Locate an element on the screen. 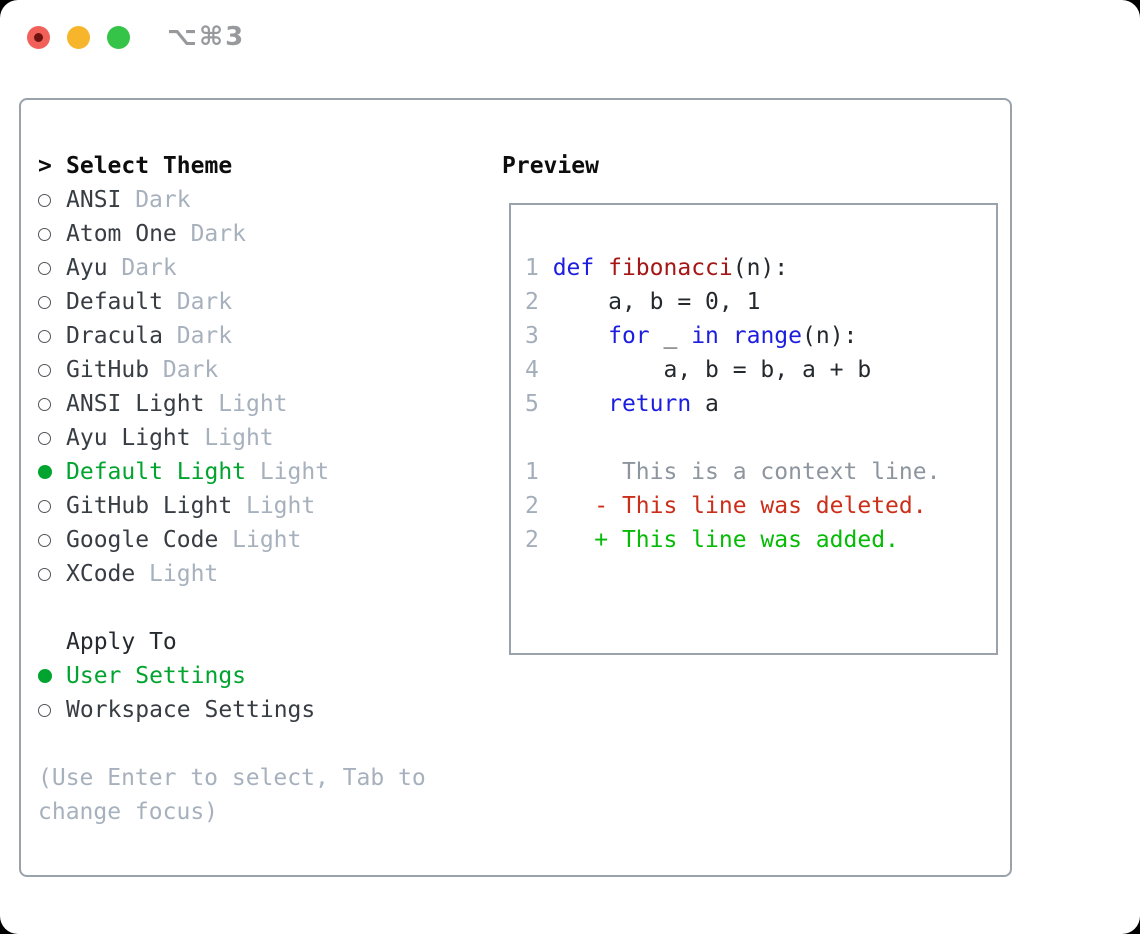 Image resolution: width=1140 pixels, height=934 pixels. zoom-button is located at coordinates (118, 37).